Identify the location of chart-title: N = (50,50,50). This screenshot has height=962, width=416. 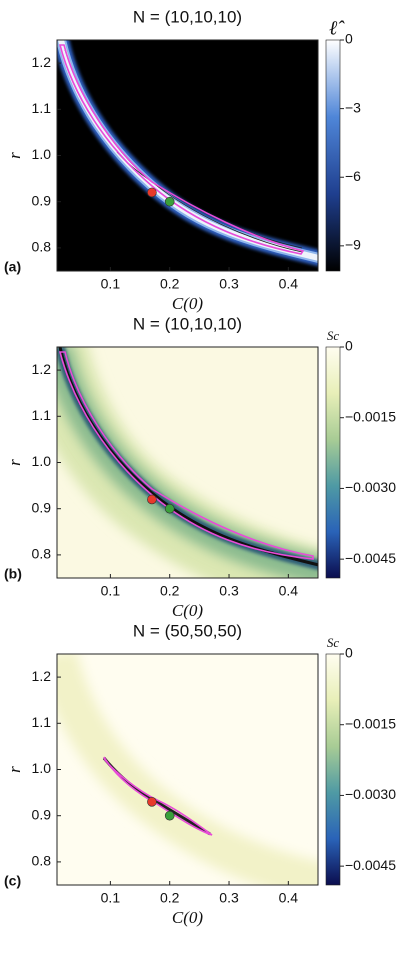
(187, 630).